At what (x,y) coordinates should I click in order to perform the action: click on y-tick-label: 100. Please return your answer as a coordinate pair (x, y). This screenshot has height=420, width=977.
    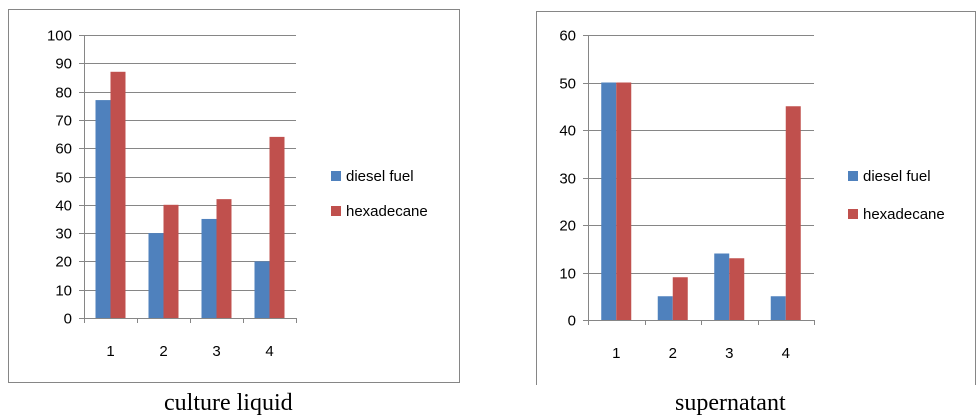
    Looking at the image, I should click on (59, 36).